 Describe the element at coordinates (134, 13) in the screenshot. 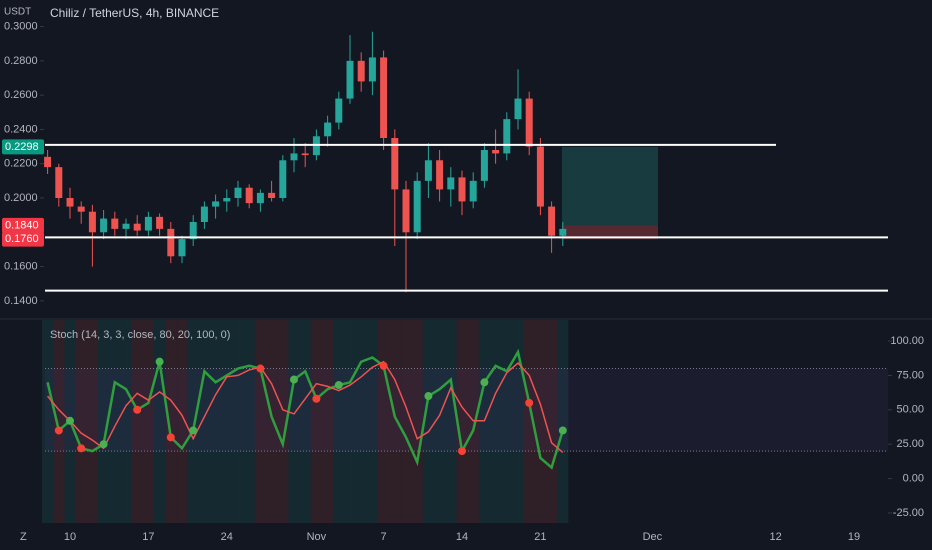

I see `symbol-title: Chiliz / TetherUS, 4h, BINANCE` at that location.